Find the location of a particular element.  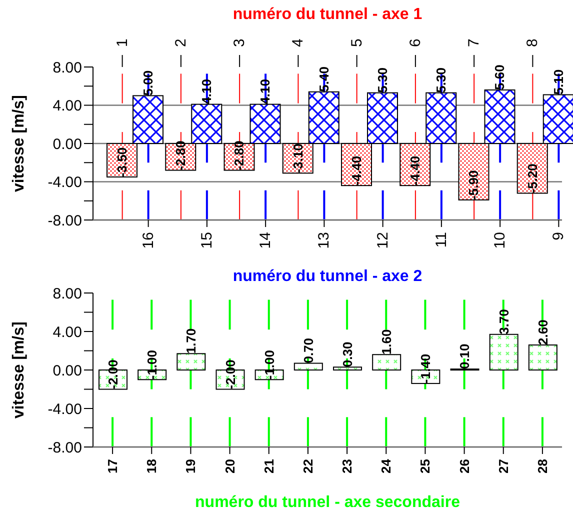

data-label: -3.50 is located at coordinates (122, 162).